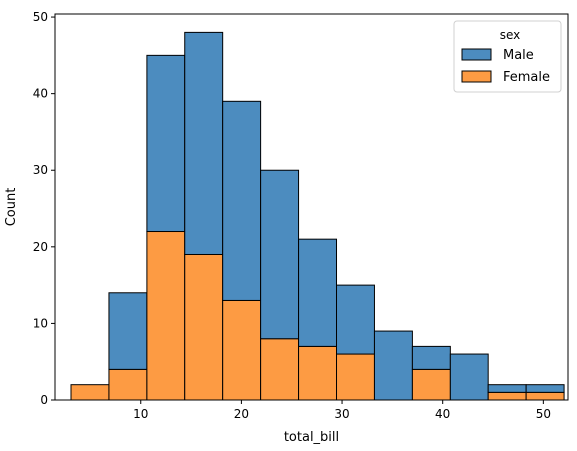  What do you see at coordinates (476, 76) in the screenshot?
I see `legend-swatch-female` at bounding box center [476, 76].